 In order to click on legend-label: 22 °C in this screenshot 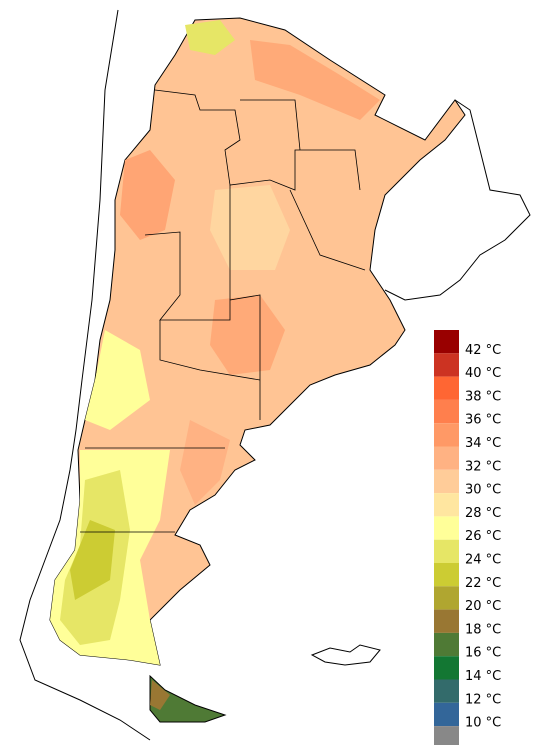, I will do `click(483, 583)`.